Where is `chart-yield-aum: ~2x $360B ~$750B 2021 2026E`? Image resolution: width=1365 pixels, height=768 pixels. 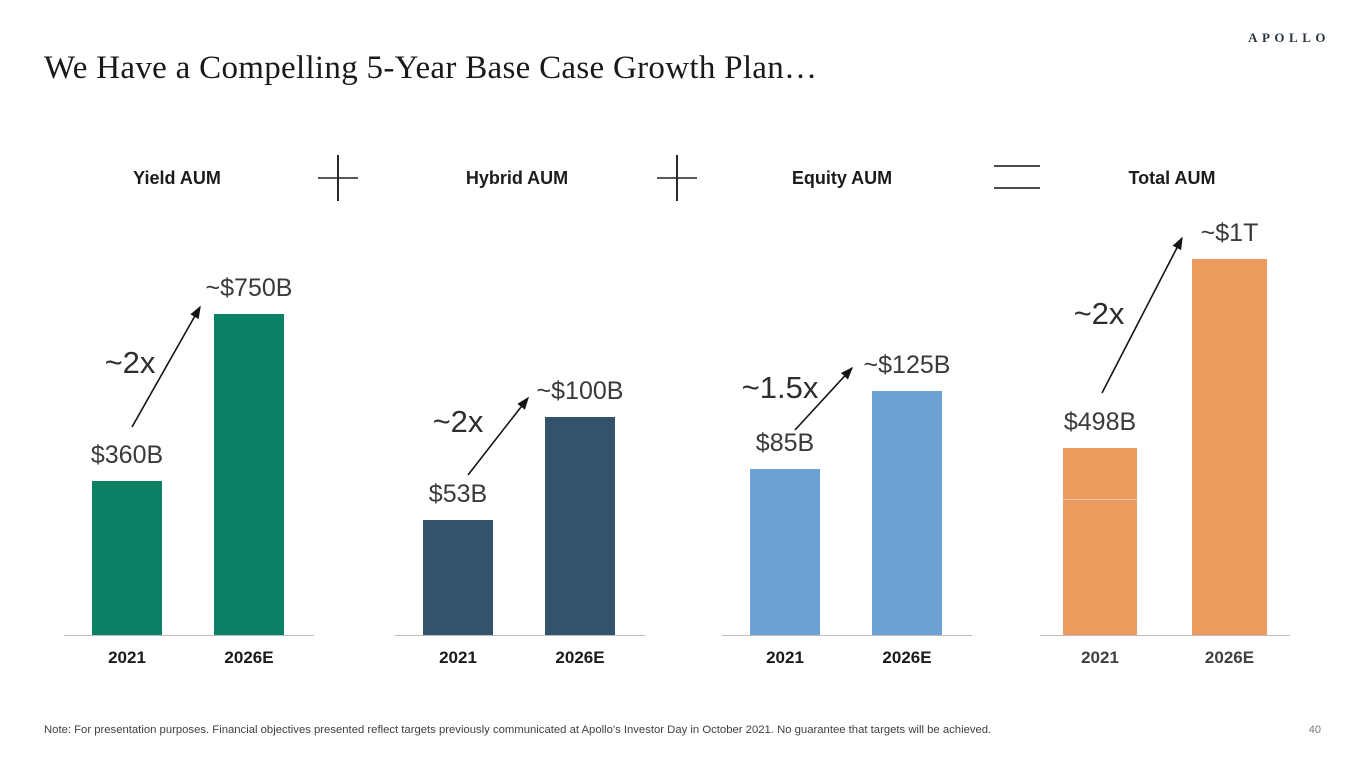
chart-yield-aum: ~2x $360B ~$750B 2021 2026E is located at coordinates (189, 440).